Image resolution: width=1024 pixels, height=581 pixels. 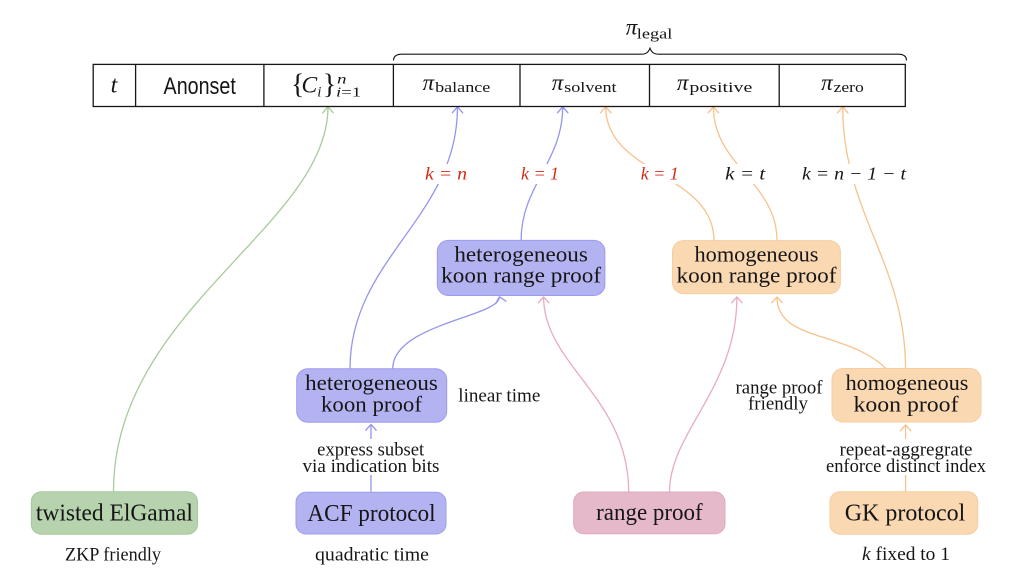 I want to click on svg-text: via indication bits, so click(x=371, y=467).